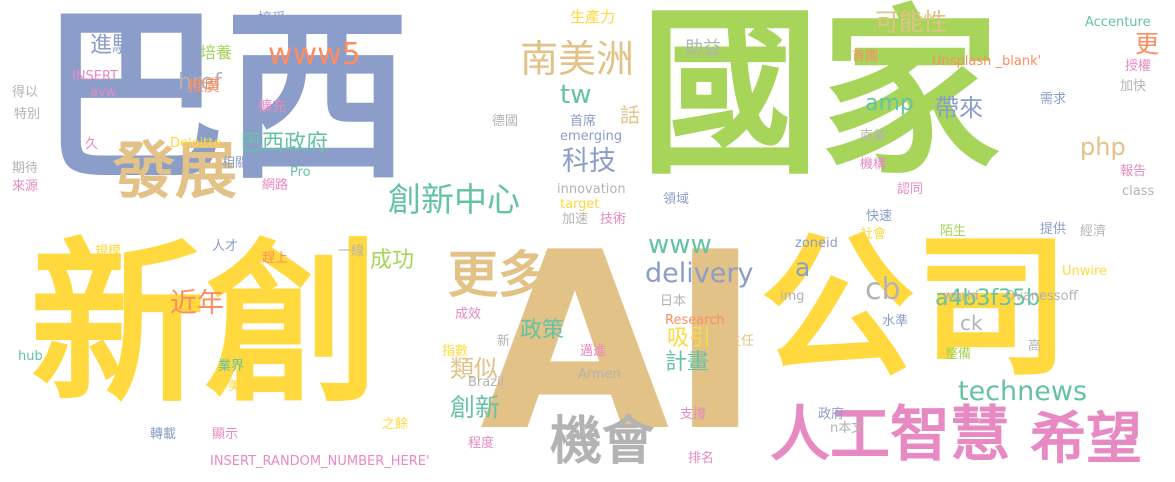  What do you see at coordinates (580, 204) in the screenshot?
I see `word-76: target` at bounding box center [580, 204].